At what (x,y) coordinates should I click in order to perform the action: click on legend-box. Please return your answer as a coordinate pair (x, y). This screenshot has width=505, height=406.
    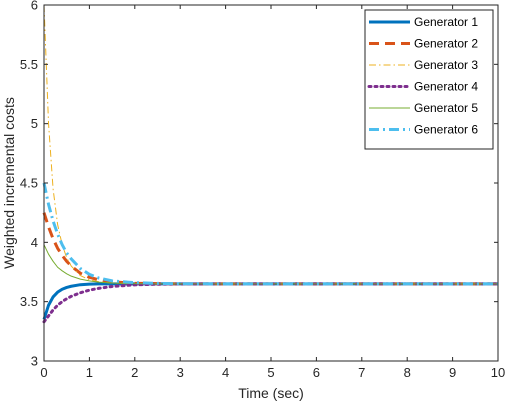
    Looking at the image, I should click on (429, 79).